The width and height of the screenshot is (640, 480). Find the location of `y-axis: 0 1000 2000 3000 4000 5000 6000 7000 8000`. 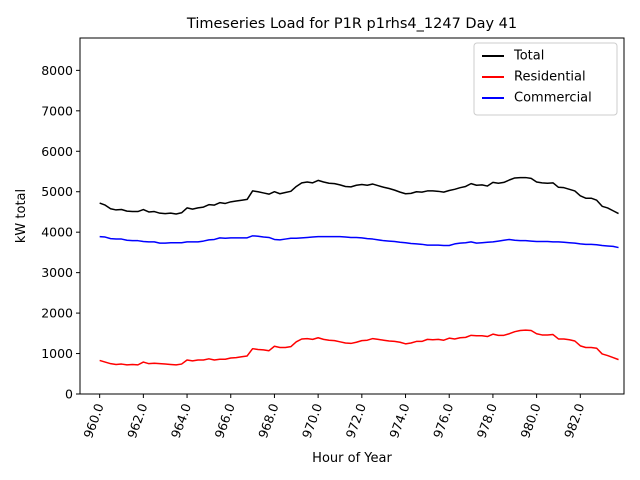

y-axis: 0 1000 2000 3000 4000 5000 6000 7000 8000 is located at coordinates (60, 232).